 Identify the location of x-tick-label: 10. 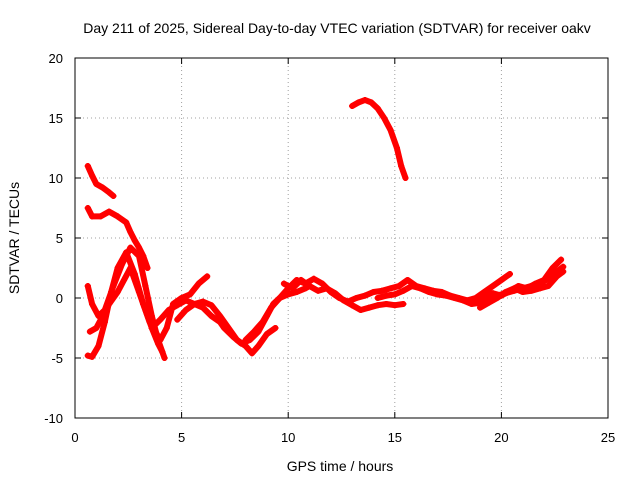
(288, 437).